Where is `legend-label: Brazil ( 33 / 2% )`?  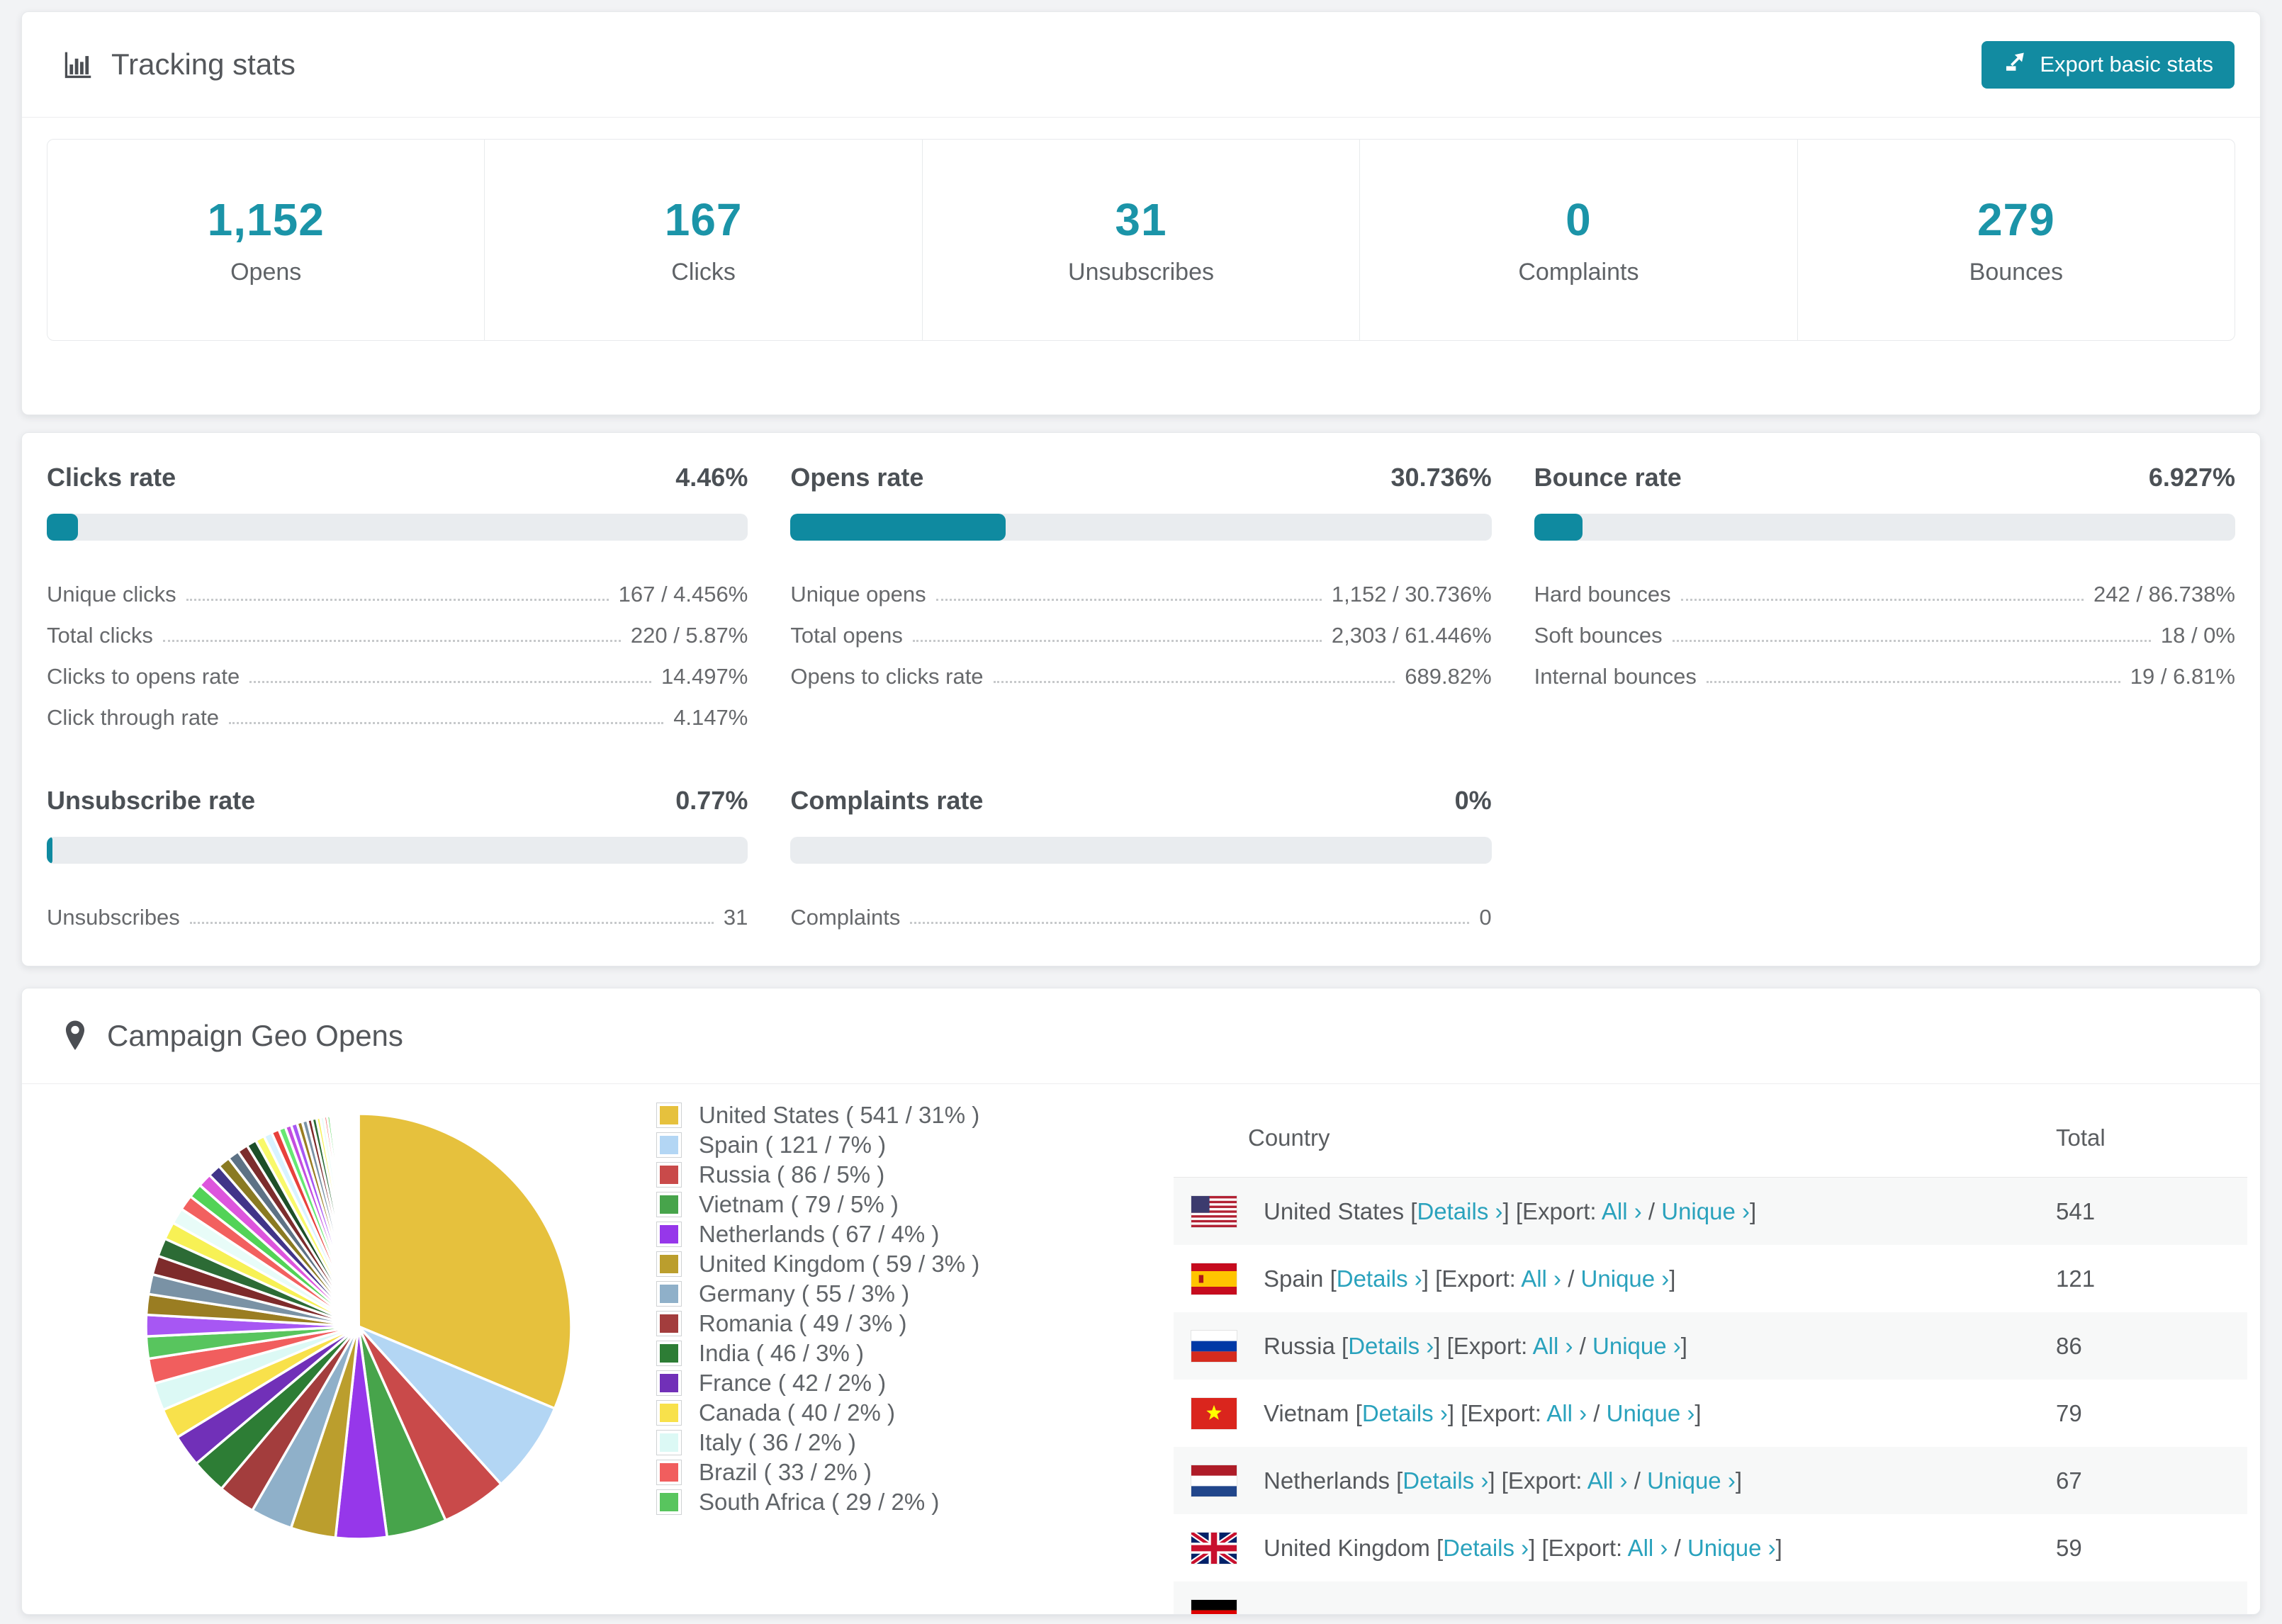 legend-label: Brazil ( 33 / 2% ) is located at coordinates (786, 1472).